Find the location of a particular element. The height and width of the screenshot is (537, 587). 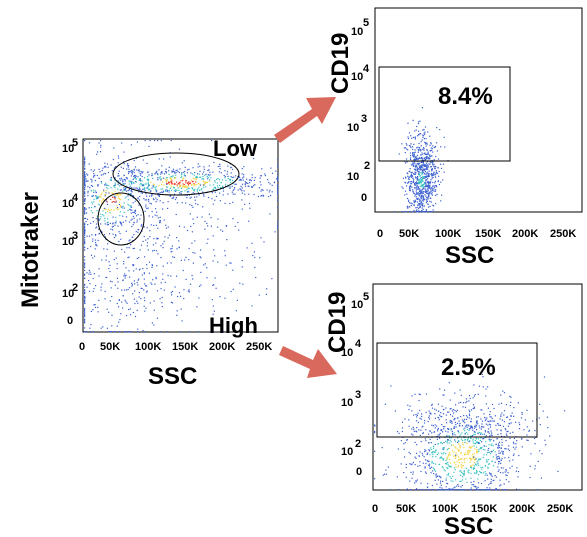

top-gate is located at coordinates (444, 114).